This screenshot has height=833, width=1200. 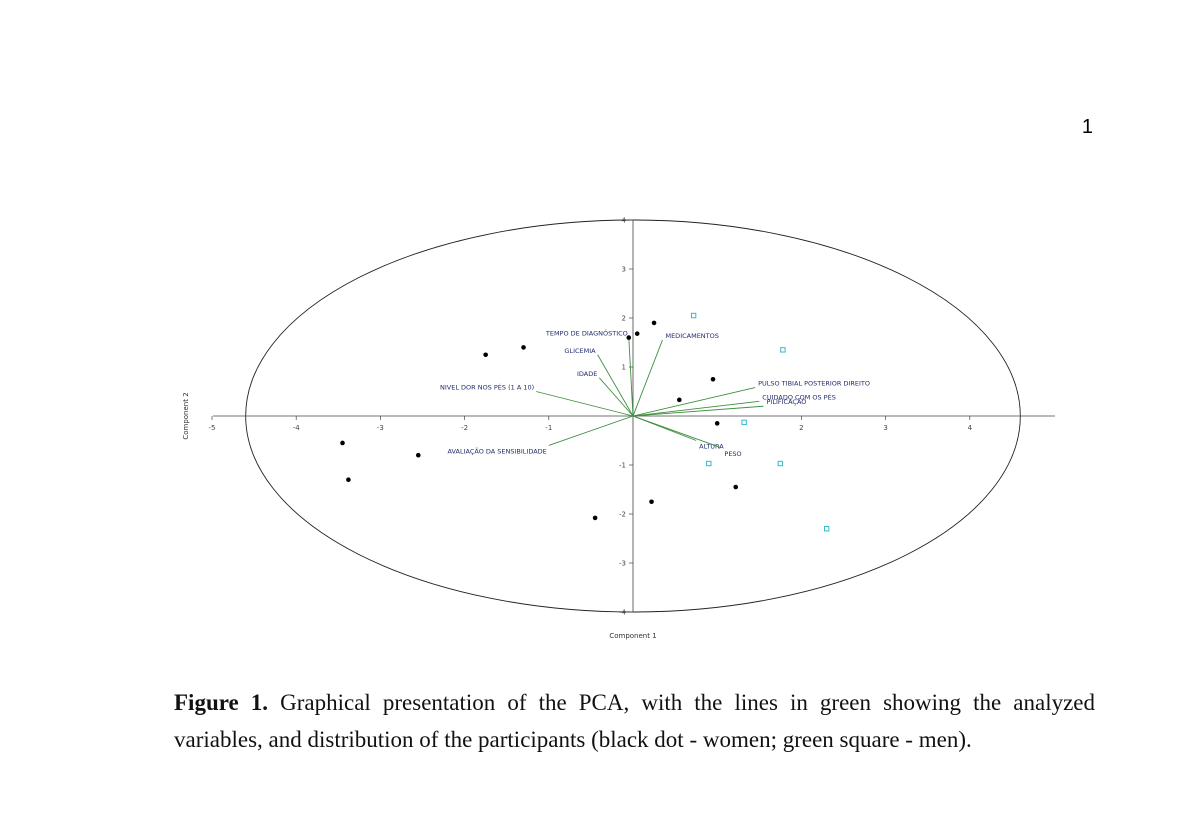 I want to click on x-tick-label: -5, so click(x=212, y=428).